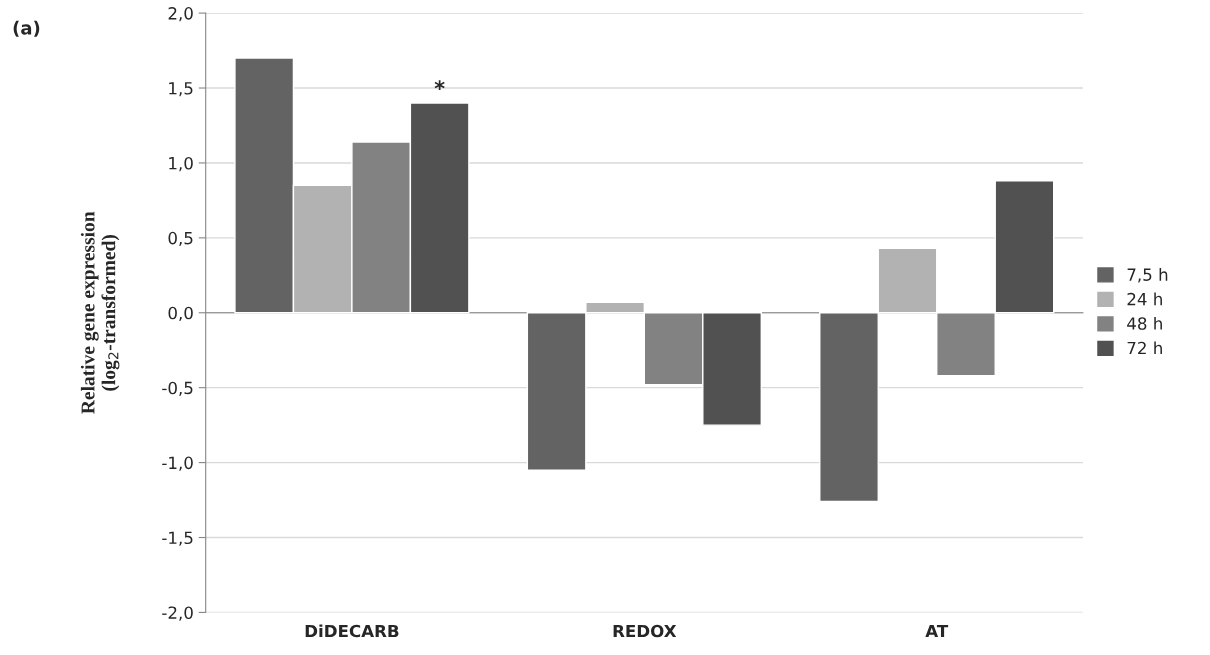  I want to click on y-tick-label: 0,0, so click(180, 314).